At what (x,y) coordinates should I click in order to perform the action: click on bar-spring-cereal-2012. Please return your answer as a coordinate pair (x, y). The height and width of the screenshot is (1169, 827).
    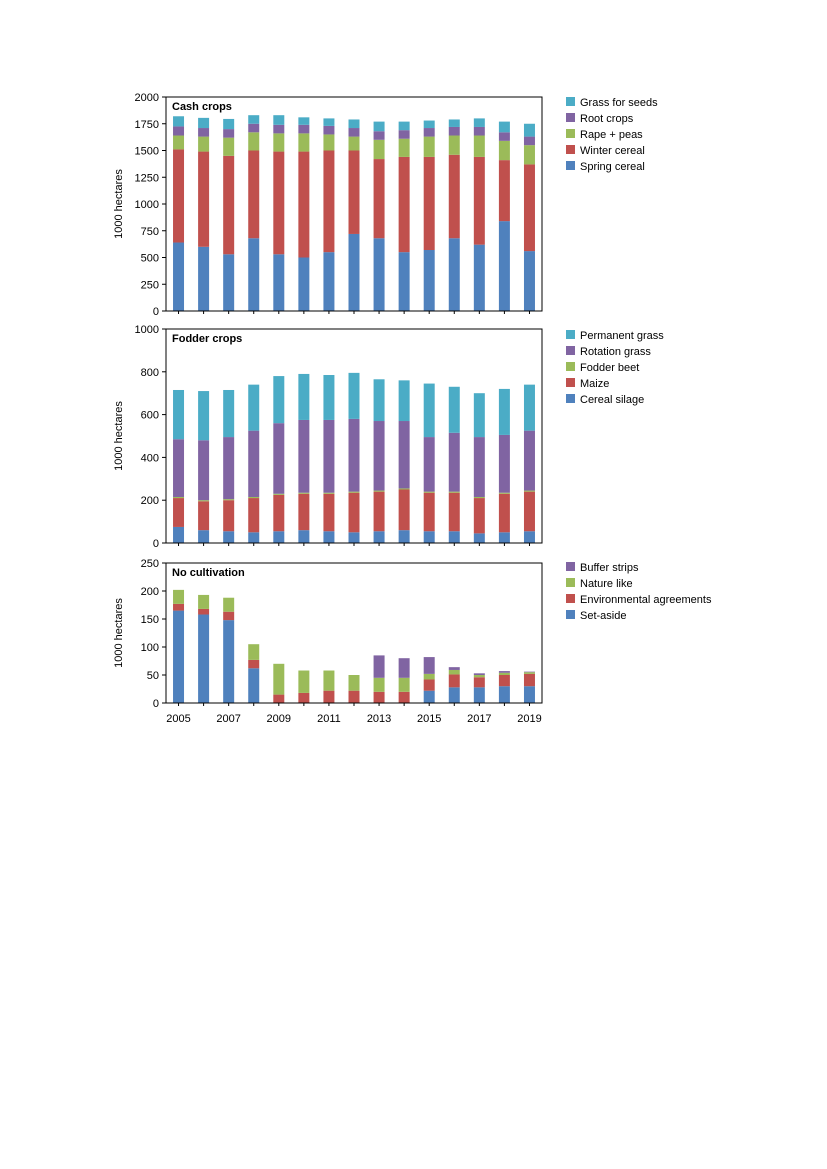
    Looking at the image, I should click on (354, 272).